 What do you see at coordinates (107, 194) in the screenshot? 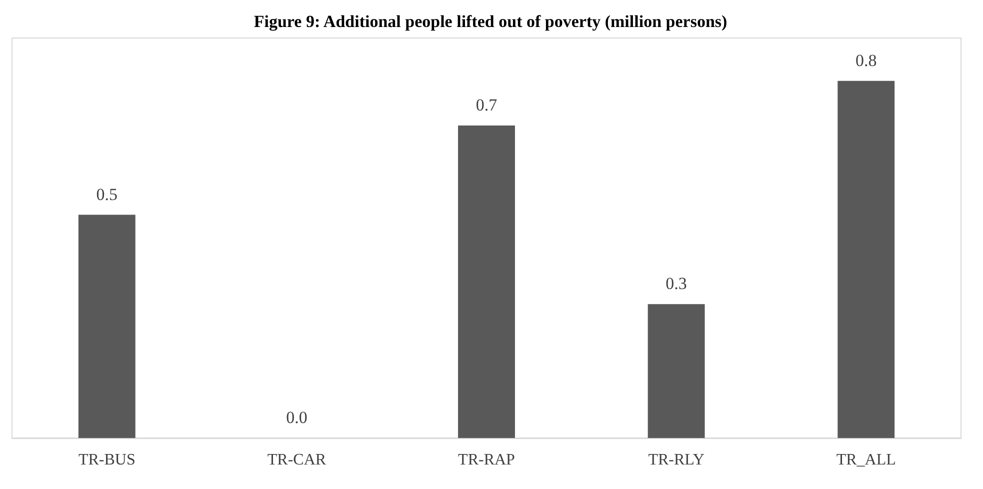
I see `data-label: 0.5` at bounding box center [107, 194].